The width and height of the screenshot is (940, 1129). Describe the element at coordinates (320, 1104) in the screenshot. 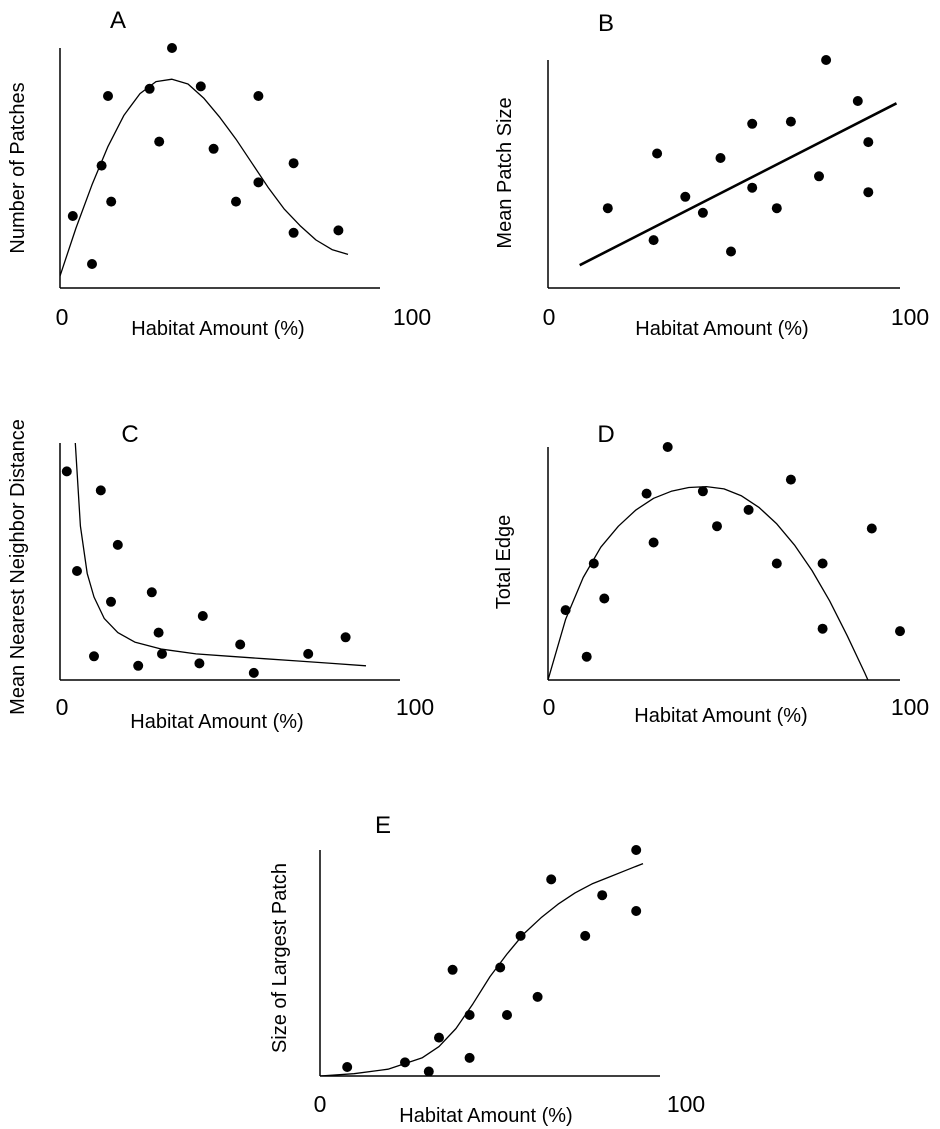

I see `x-tick-label-0-e: 0` at that location.